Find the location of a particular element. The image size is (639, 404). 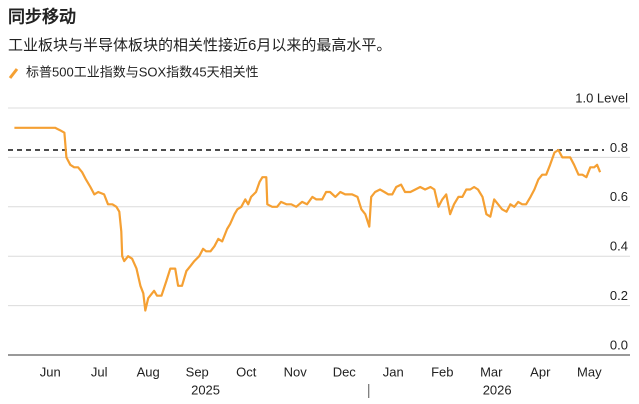

y-tick-label: 0.0 is located at coordinates (619, 344).